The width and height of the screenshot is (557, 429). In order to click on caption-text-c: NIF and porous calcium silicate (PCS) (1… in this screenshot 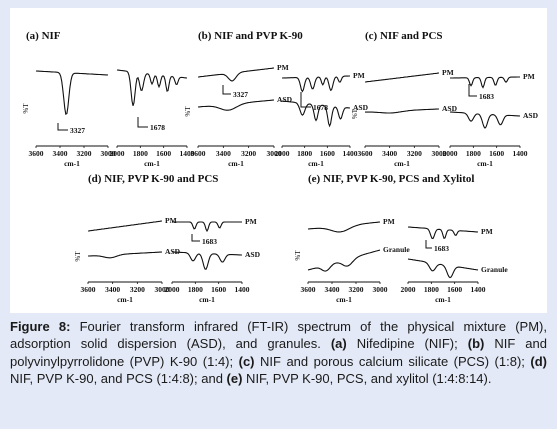, I will do `click(392, 361)`.